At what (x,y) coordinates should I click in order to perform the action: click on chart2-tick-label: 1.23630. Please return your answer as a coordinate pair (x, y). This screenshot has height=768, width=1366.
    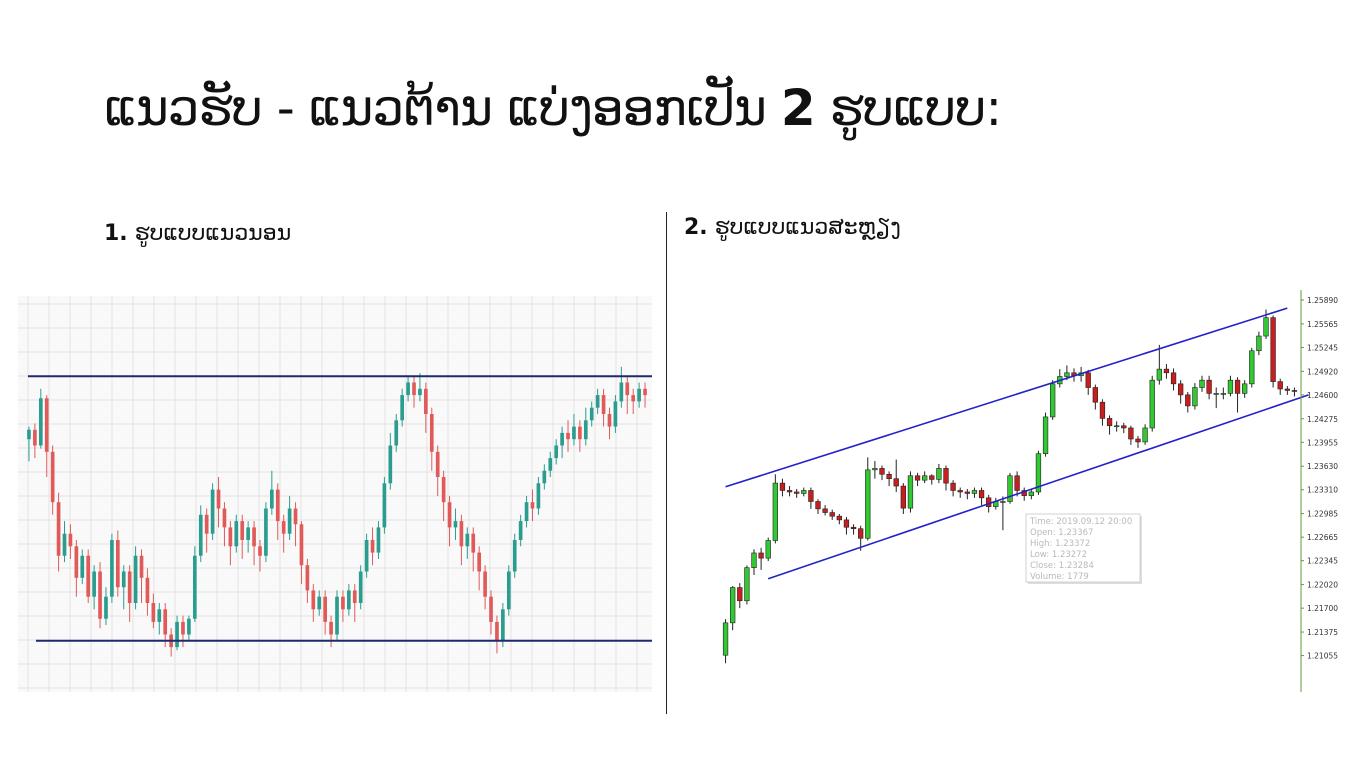
    Looking at the image, I should click on (1322, 466).